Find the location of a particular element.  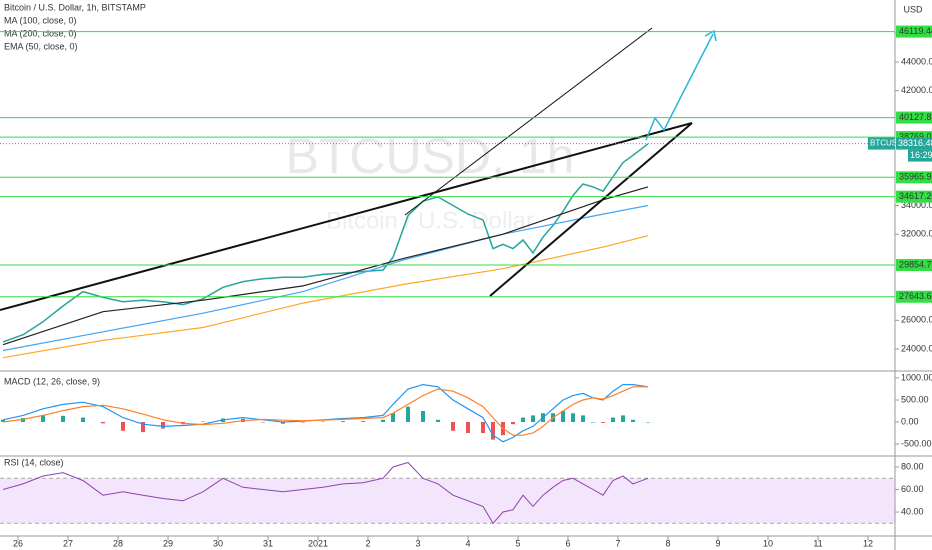

legend-item: EMA (50, close, 0) is located at coordinates (41, 46).